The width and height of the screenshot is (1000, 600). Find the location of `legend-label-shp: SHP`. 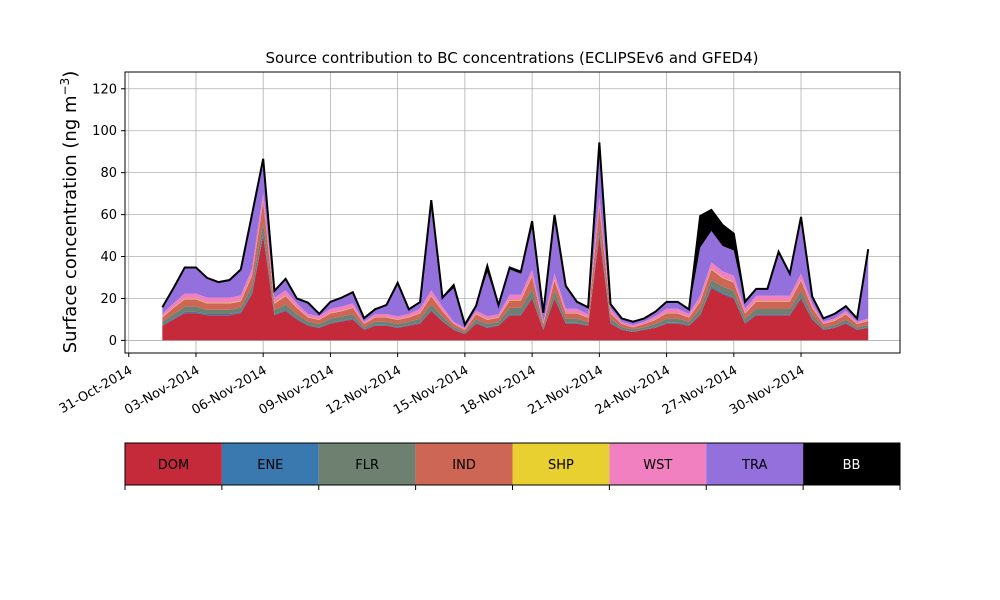

legend-label-shp: SHP is located at coordinates (561, 465).